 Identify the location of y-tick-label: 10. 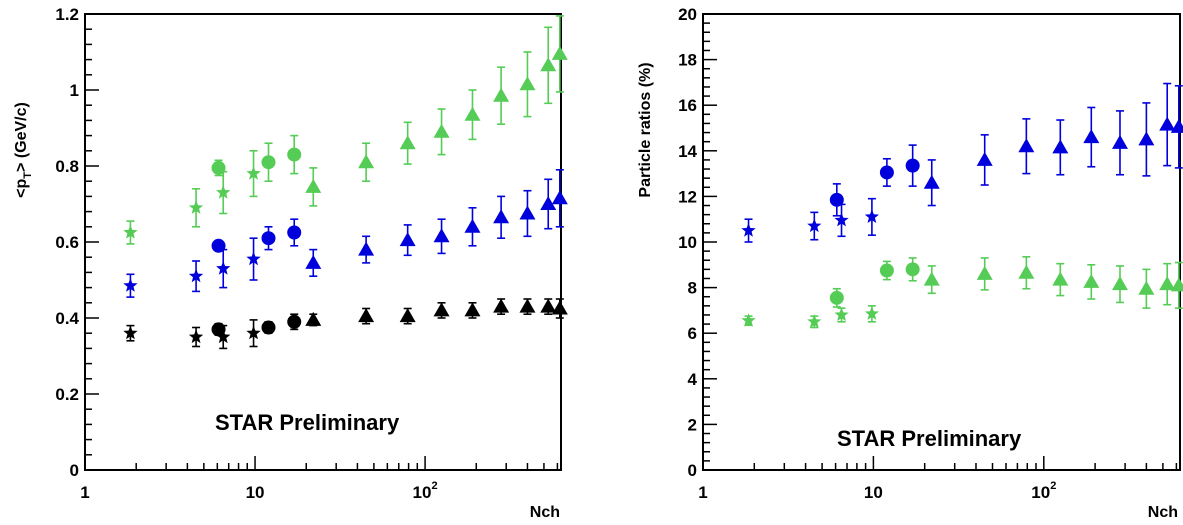
(687, 242).